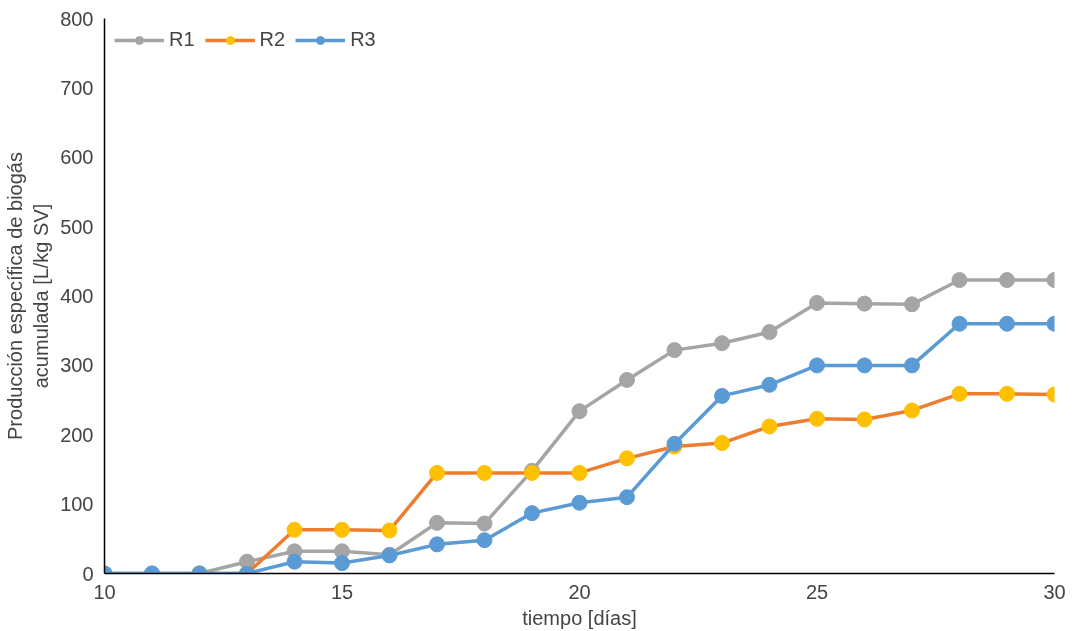  I want to click on legend-label: R1, so click(182, 39).